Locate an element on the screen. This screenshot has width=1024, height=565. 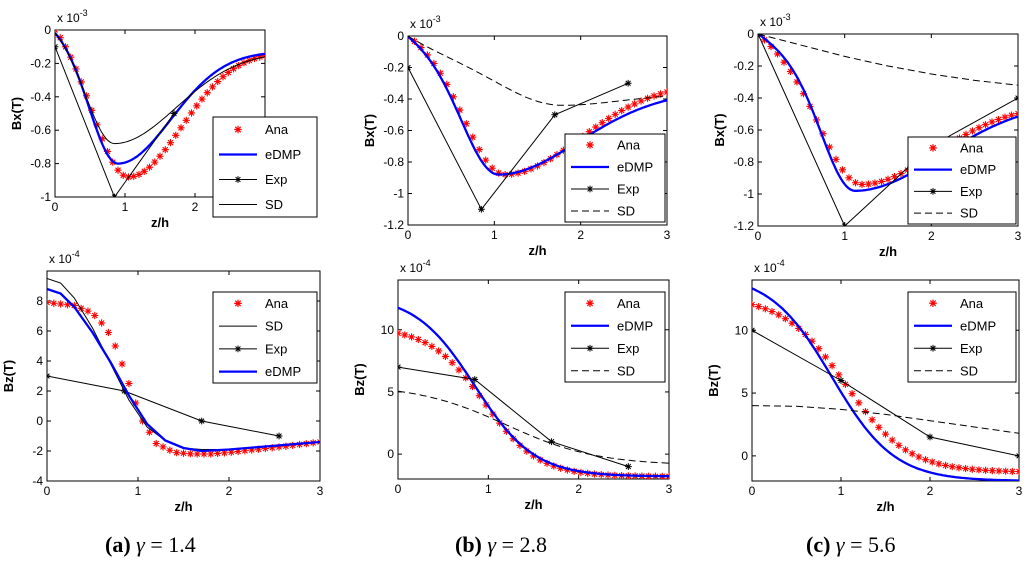
axes-box is located at coordinates (160, 113).